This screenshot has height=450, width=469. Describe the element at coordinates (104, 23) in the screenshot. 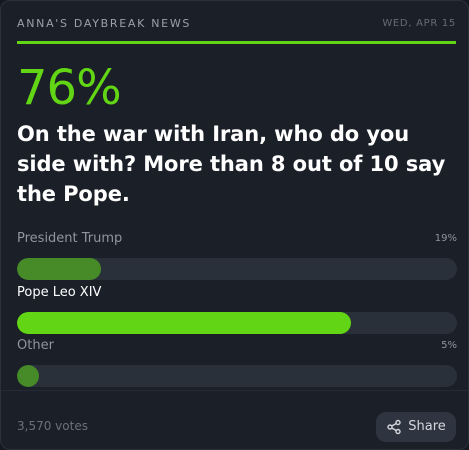

I see `brand-name: ANNA'S DAYBREAK NEWS` at that location.